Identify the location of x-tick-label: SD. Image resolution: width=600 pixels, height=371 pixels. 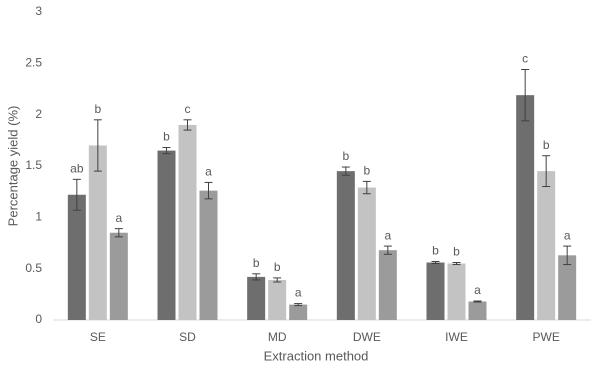
(187, 337).